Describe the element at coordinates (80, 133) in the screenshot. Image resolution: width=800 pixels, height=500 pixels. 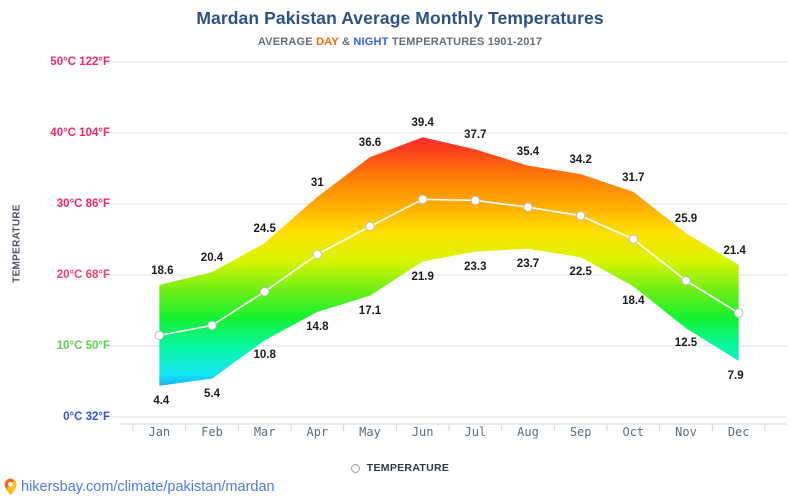
I see `y-axis-tick-40: 40°C 104°F` at that location.